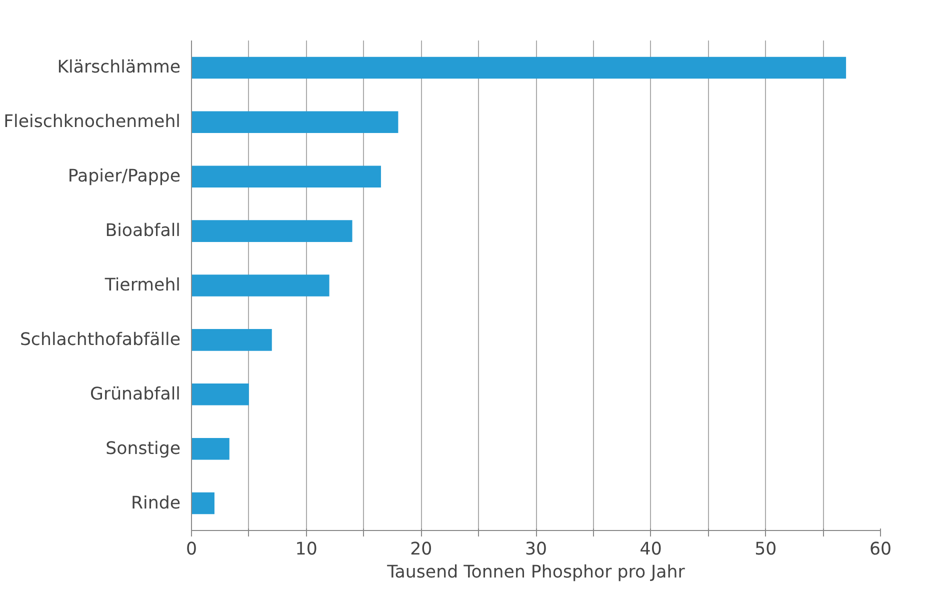 The image size is (947, 592). I want to click on y-tick-label: Klärschlämme, so click(118, 68).